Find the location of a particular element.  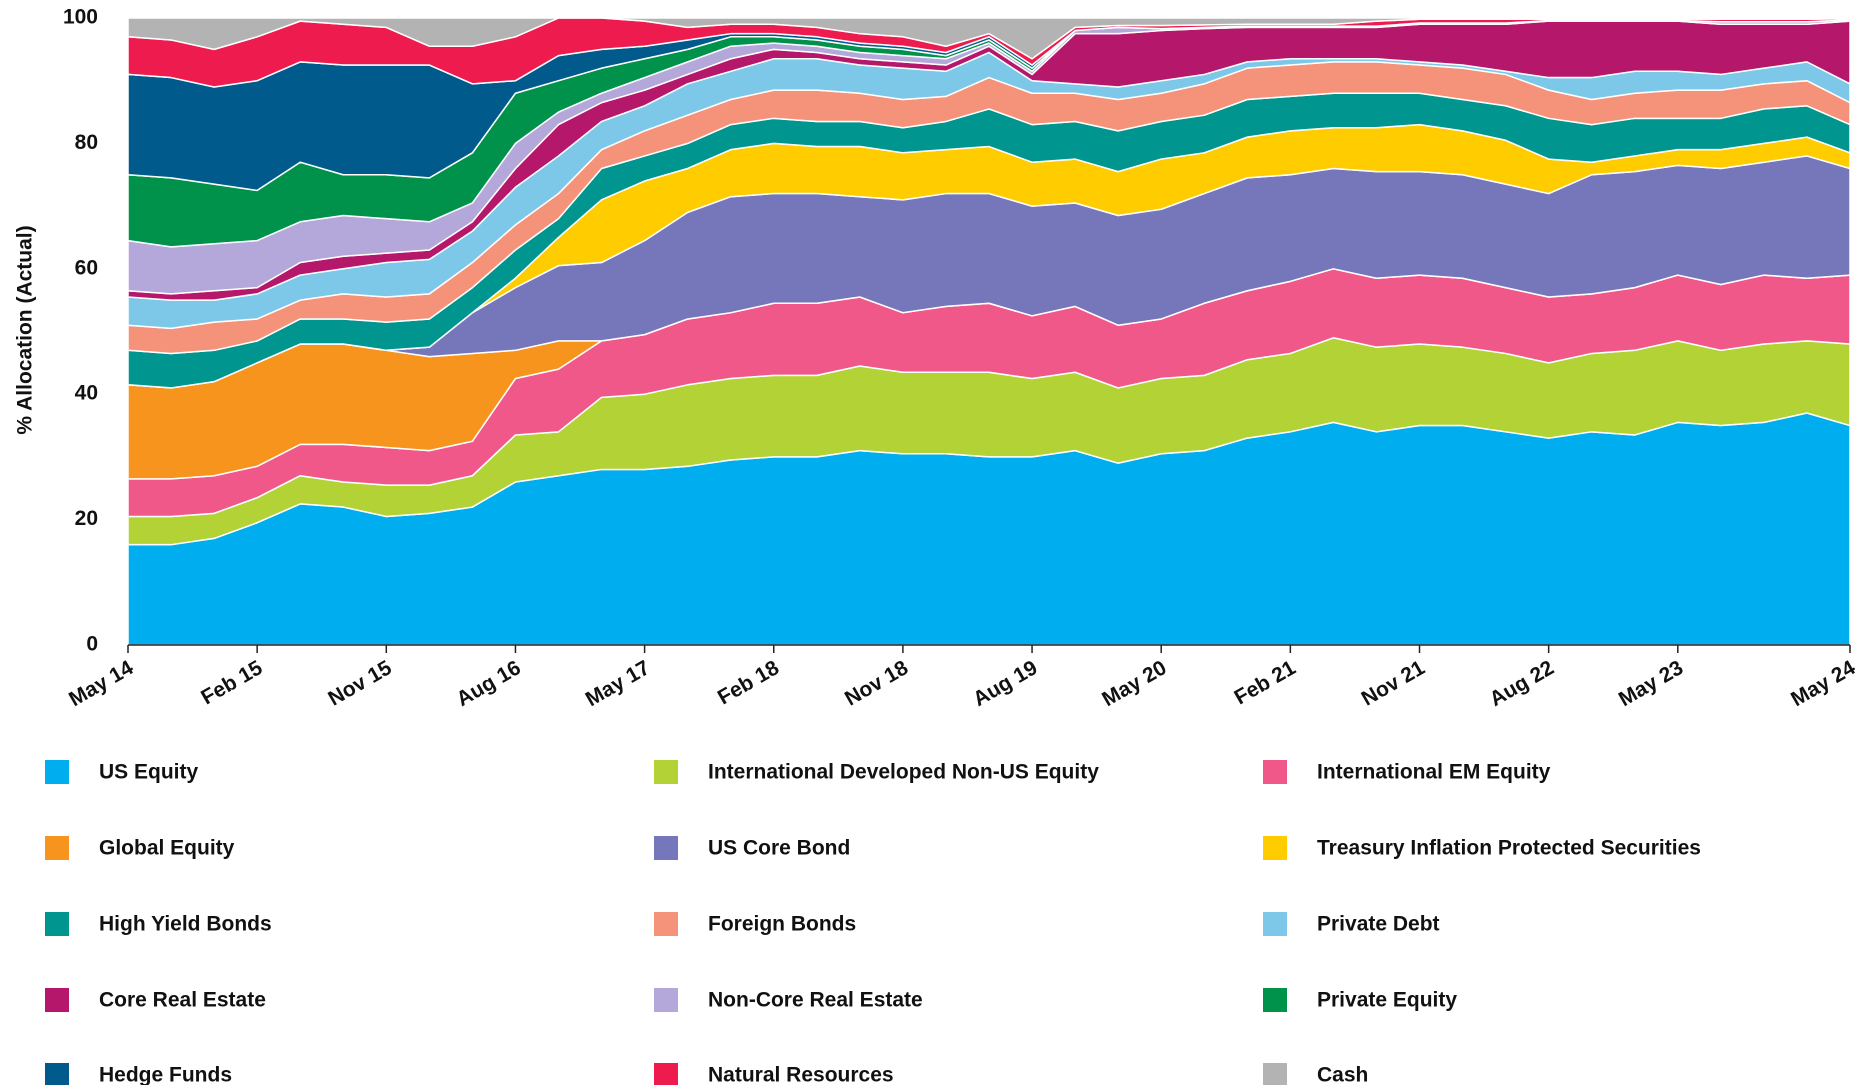

x-tick-label: Feb 21 is located at coordinates (1265, 682).